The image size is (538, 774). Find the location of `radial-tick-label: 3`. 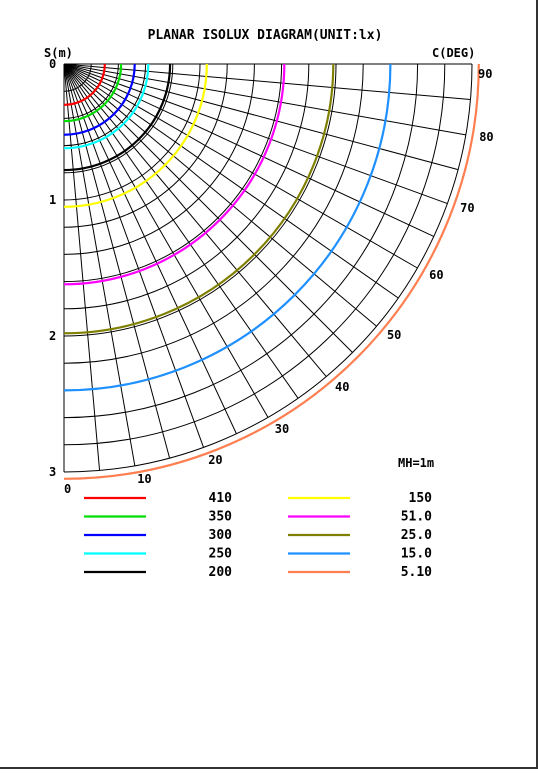

radial-tick-label: 3 is located at coordinates (52, 472).